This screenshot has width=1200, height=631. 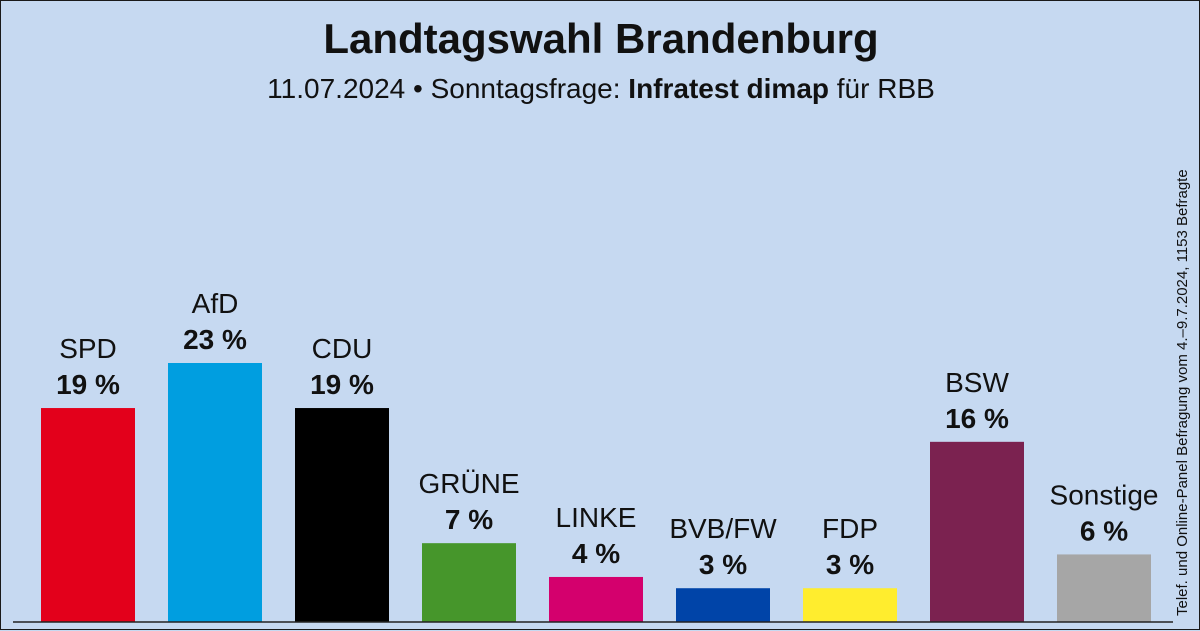 What do you see at coordinates (88, 348) in the screenshot?
I see `category-label: SPD` at bounding box center [88, 348].